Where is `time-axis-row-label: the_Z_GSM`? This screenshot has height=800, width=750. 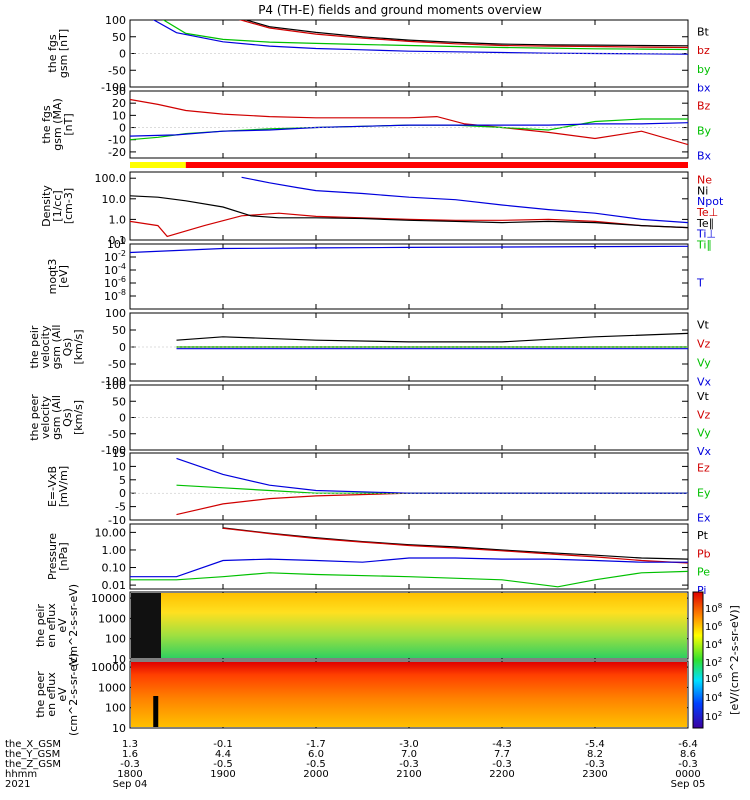
time-axis-row-label: the_Z_GSM is located at coordinates (33, 764).